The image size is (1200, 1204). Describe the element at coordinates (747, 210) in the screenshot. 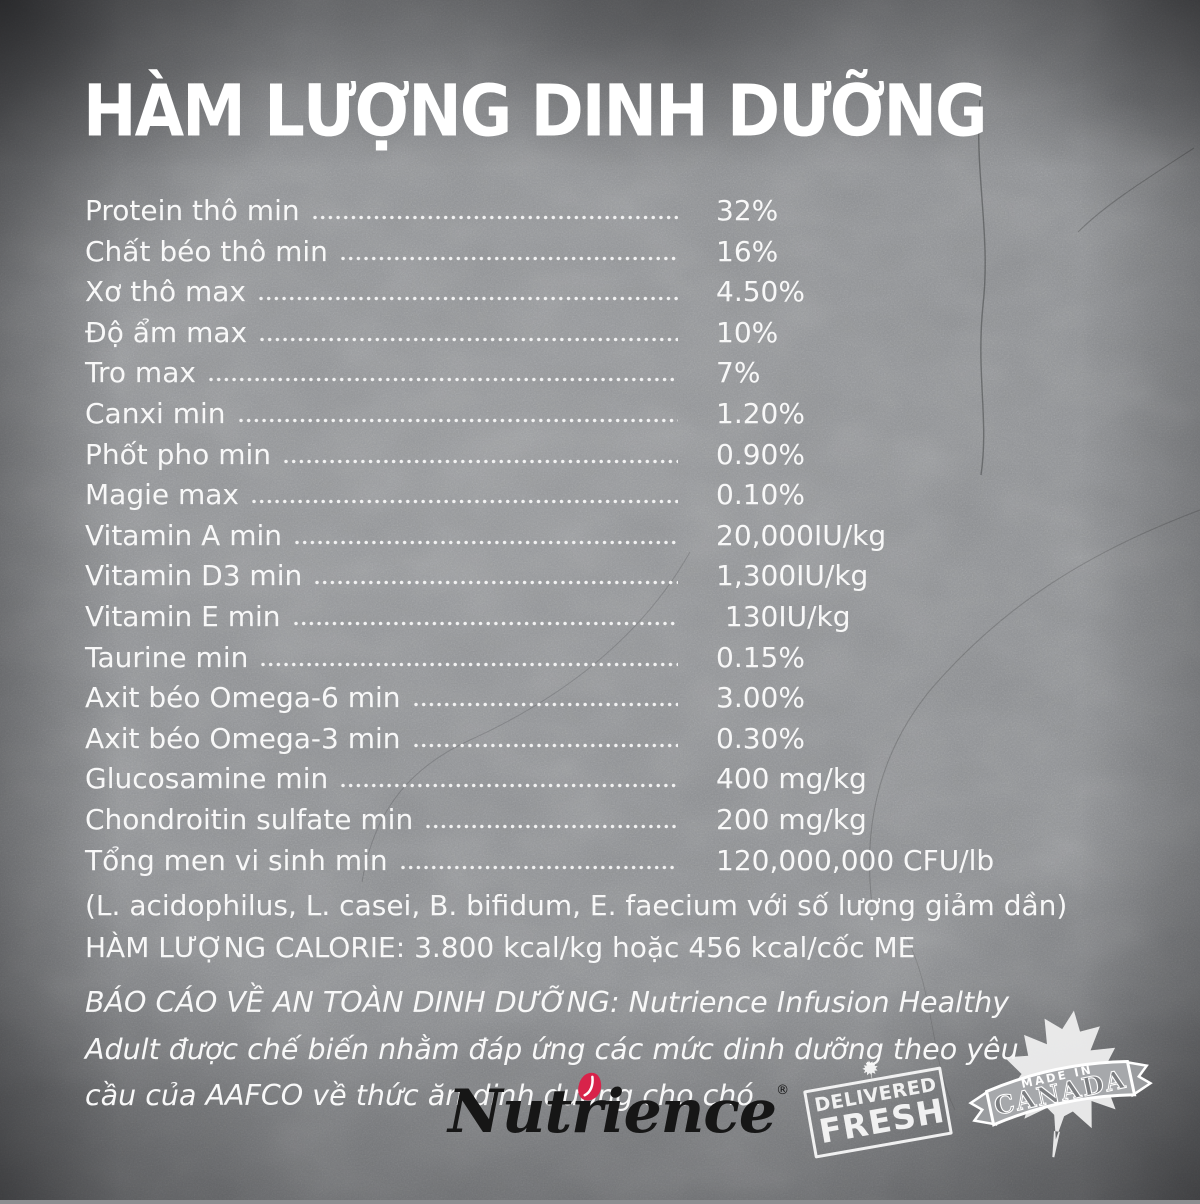

I see `nutrient-value: 32%` at that location.